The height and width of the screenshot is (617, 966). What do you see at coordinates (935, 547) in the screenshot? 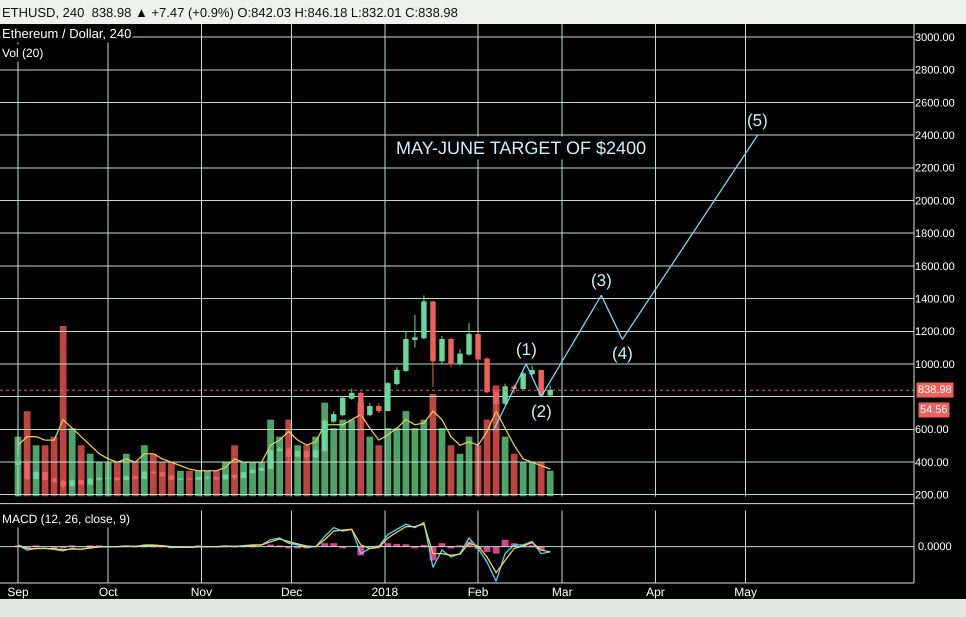
I see `ref-line-label: 0.0000` at bounding box center [935, 547].